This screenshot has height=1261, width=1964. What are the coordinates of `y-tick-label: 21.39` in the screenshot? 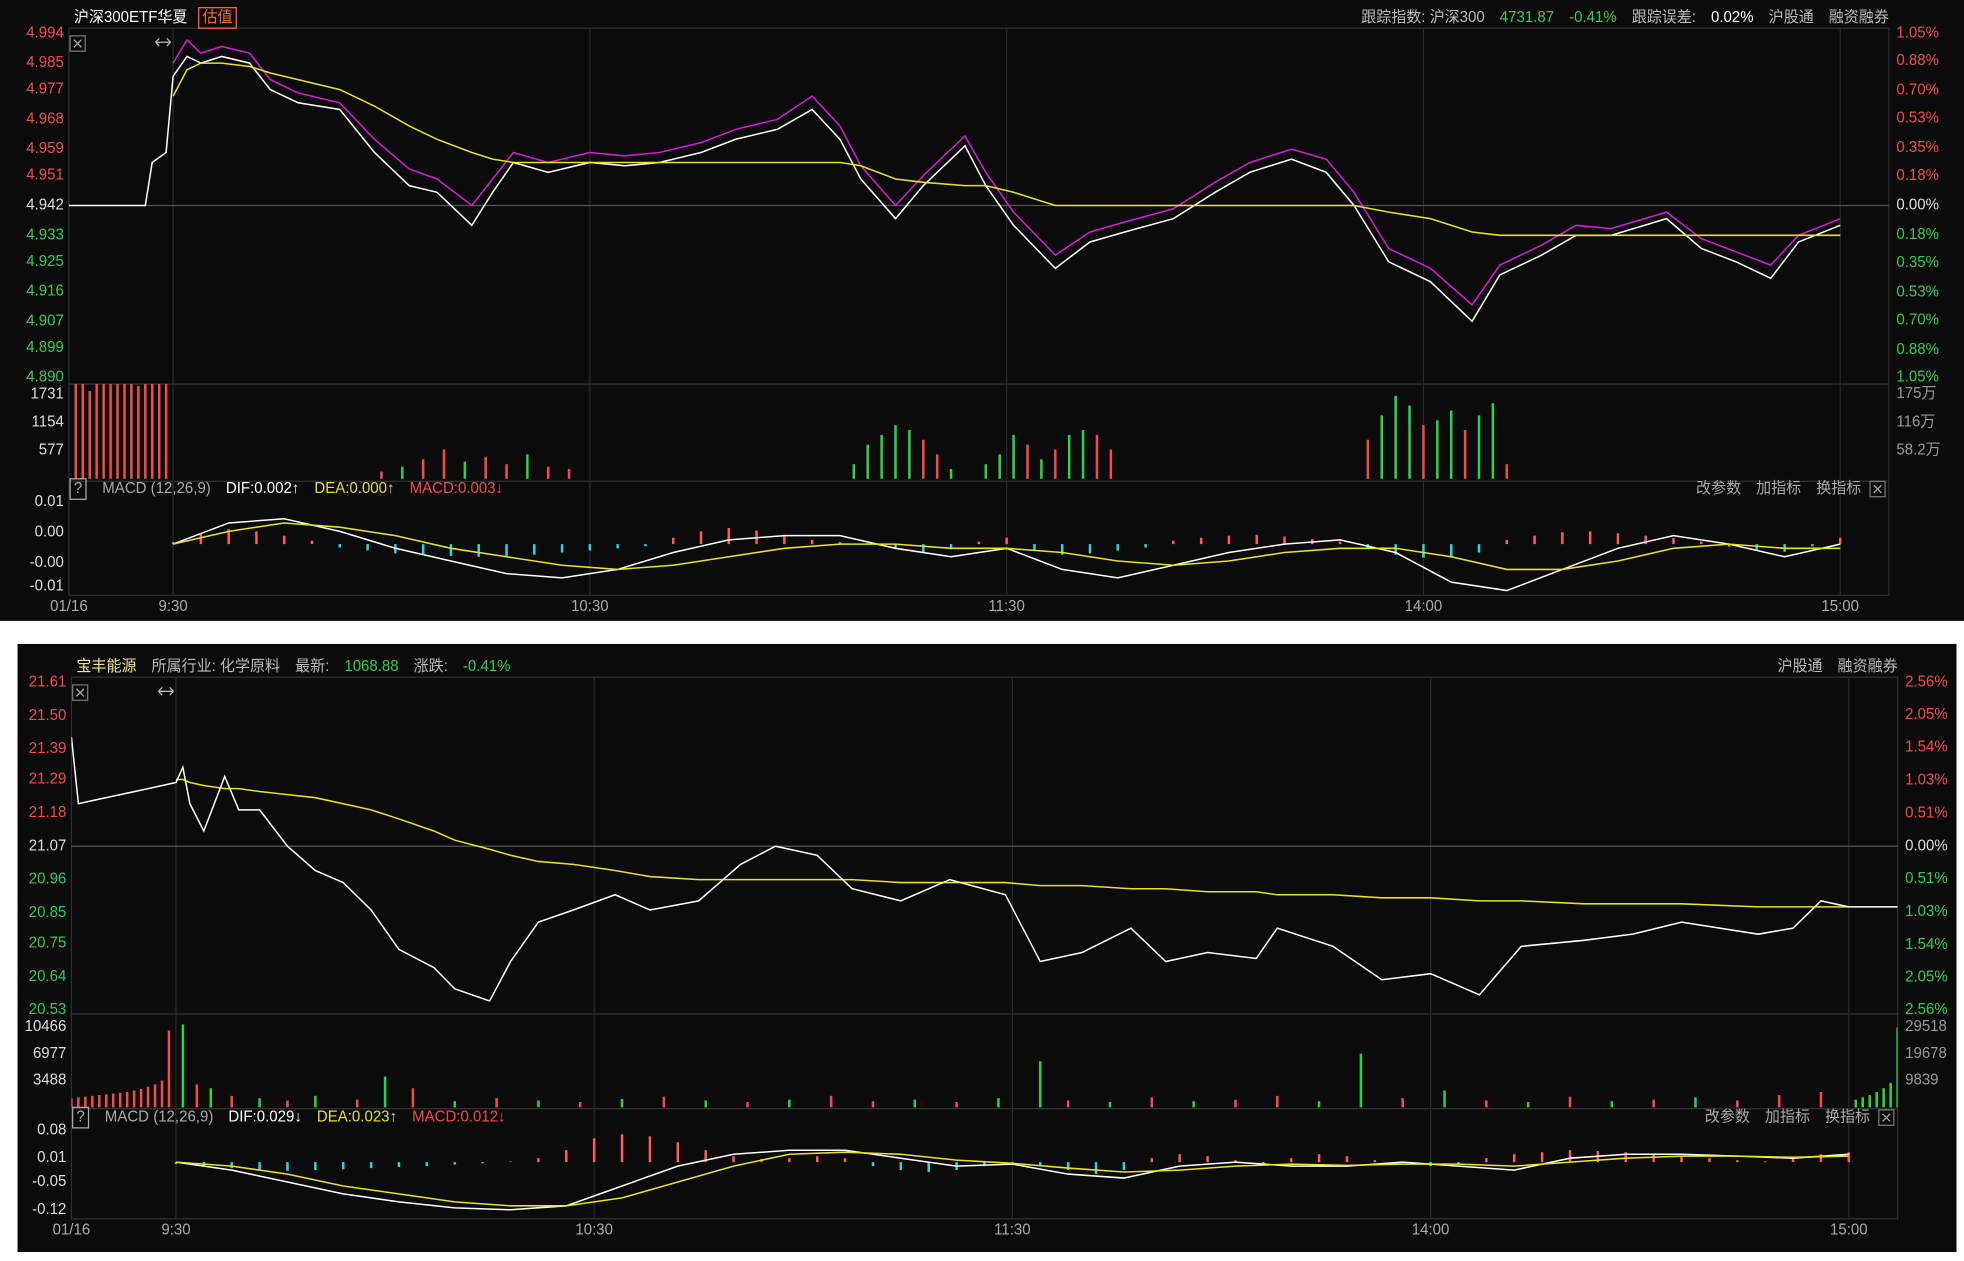 It's located at (48, 748).